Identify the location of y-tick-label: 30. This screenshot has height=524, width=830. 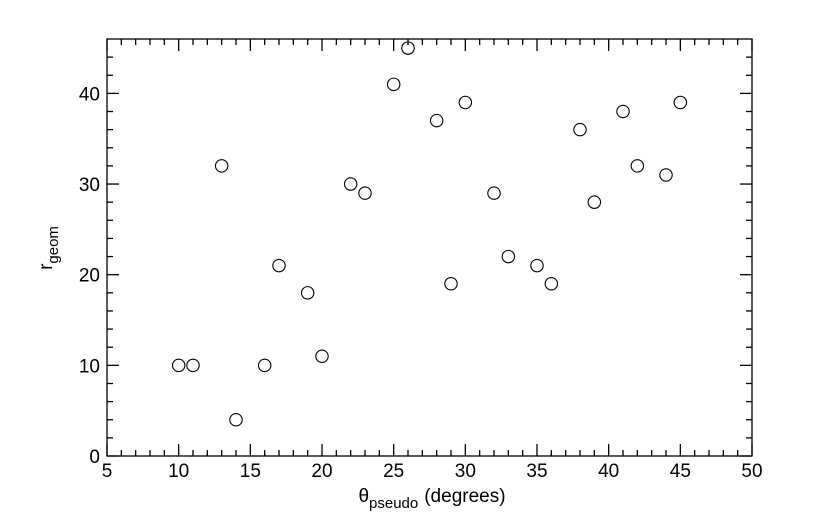
(89, 185).